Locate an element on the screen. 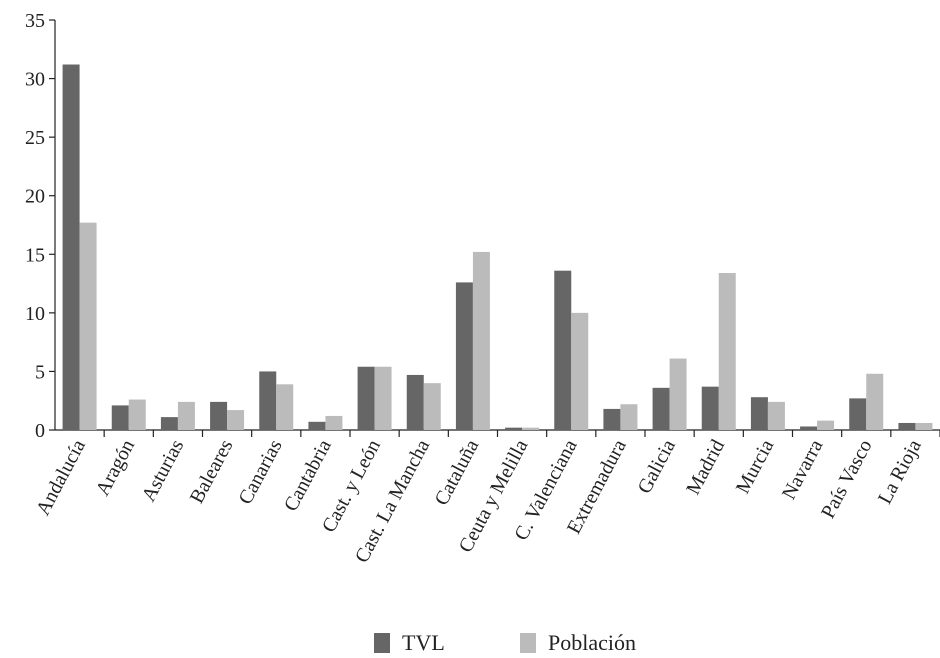 The height and width of the screenshot is (658, 940). x-axis is located at coordinates (497, 433).